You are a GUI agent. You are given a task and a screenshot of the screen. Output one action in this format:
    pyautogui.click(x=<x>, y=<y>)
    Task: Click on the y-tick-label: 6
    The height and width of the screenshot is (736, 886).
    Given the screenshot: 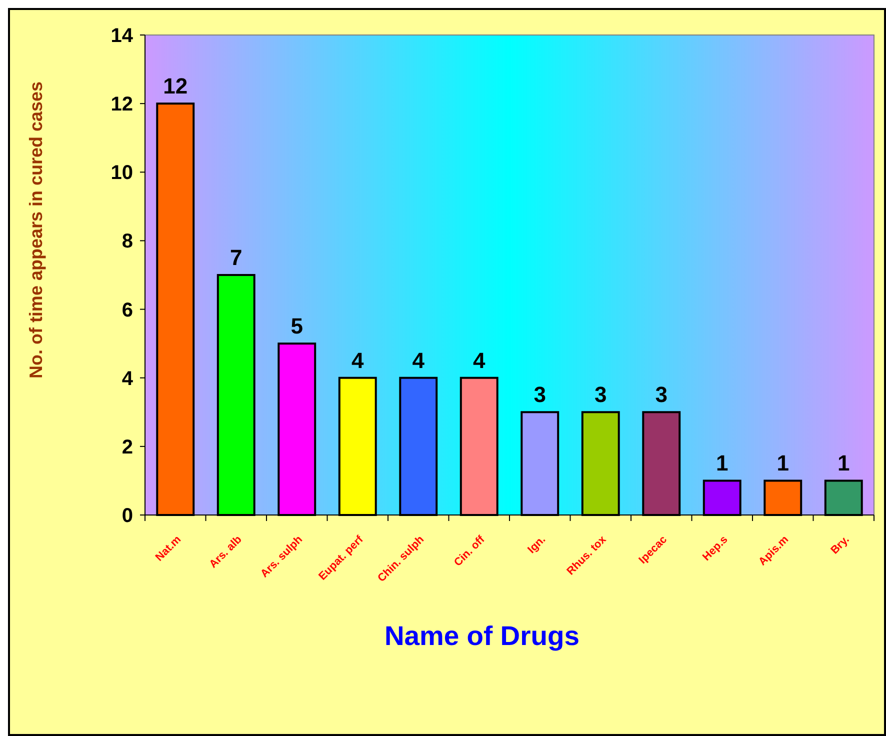 What is the action you would take?
    pyautogui.click(x=127, y=310)
    